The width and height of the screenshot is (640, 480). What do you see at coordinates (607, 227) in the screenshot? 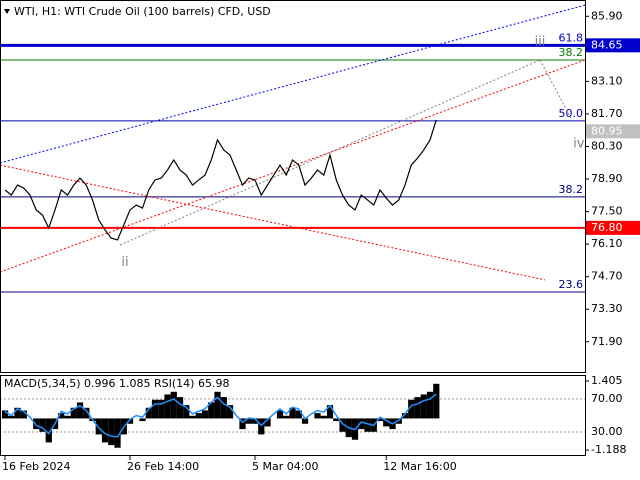
I see `price-tag-label: 76.80` at bounding box center [607, 227].